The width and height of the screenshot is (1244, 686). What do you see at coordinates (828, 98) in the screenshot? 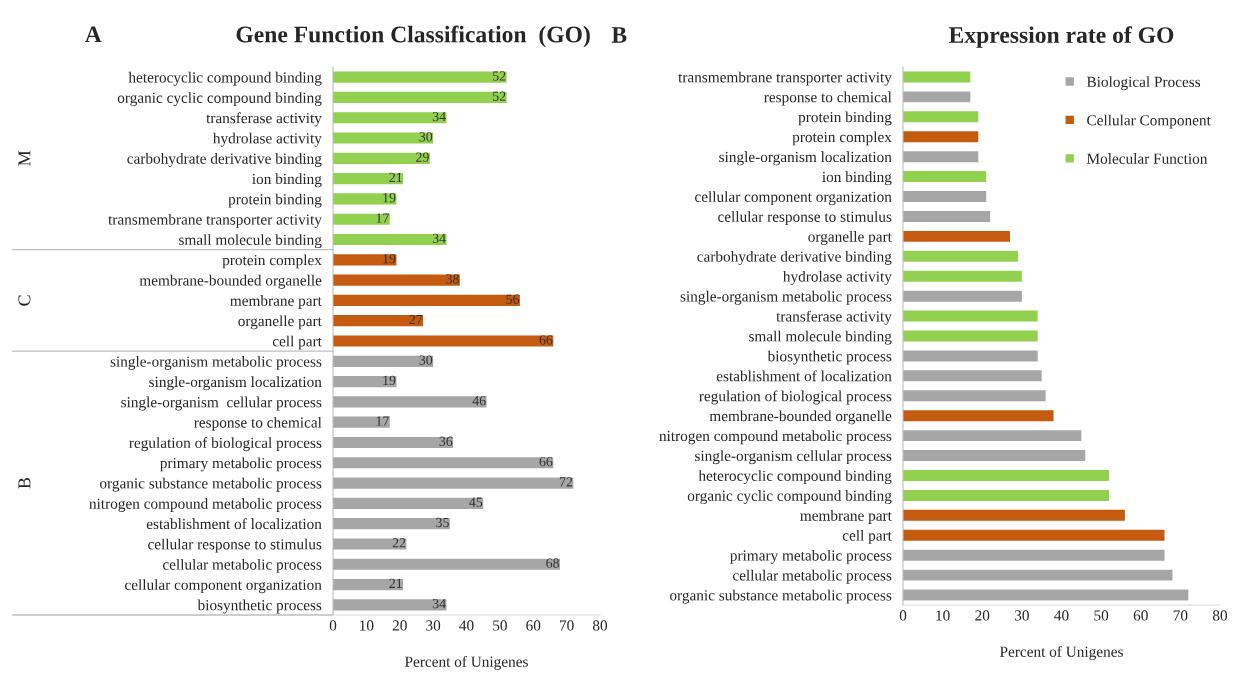
I see `y-tick-label: response to chemical` at bounding box center [828, 98].